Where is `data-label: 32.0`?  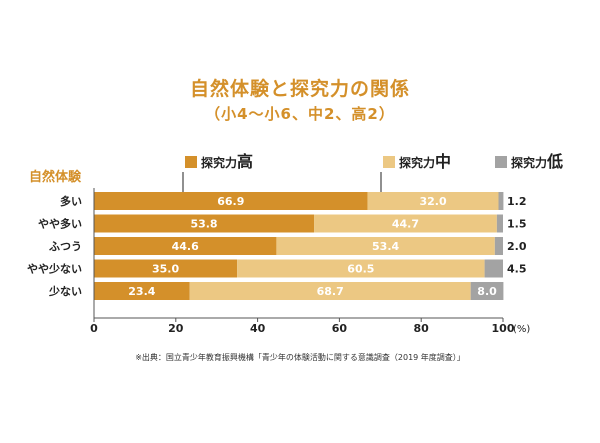
data-label: 32.0 is located at coordinates (432, 201).